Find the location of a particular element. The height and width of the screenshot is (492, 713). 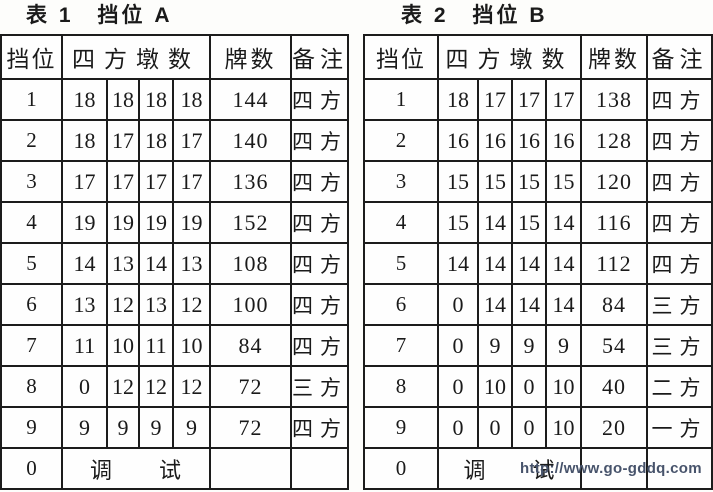

table-row: 6 0 14 14 14 84 三方 is located at coordinates (538, 304).